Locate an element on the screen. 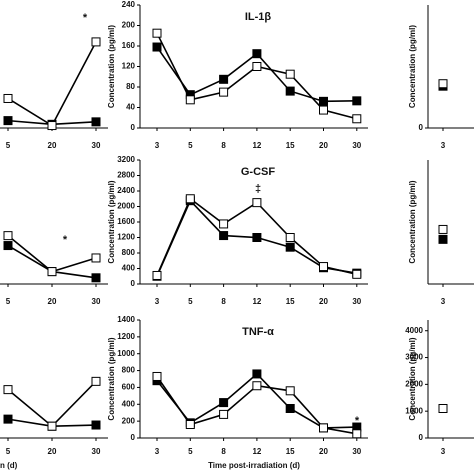 The image size is (474, 474). panel-title: TNF-α is located at coordinates (258, 332).